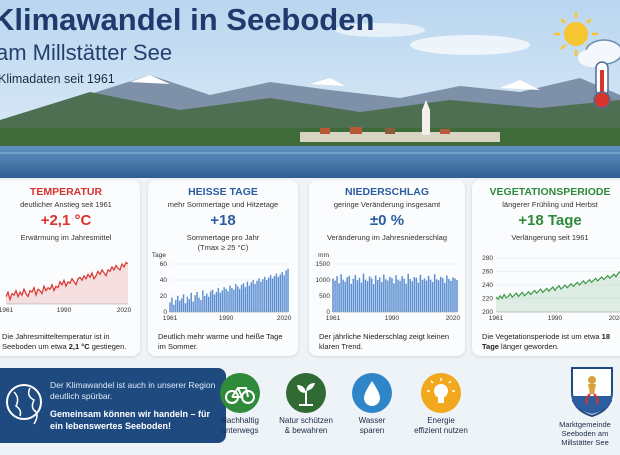 The width and height of the screenshot is (620, 455). What do you see at coordinates (306, 404) in the screenshot?
I see `action-nature: Natur schützen & bewahren` at bounding box center [306, 404].